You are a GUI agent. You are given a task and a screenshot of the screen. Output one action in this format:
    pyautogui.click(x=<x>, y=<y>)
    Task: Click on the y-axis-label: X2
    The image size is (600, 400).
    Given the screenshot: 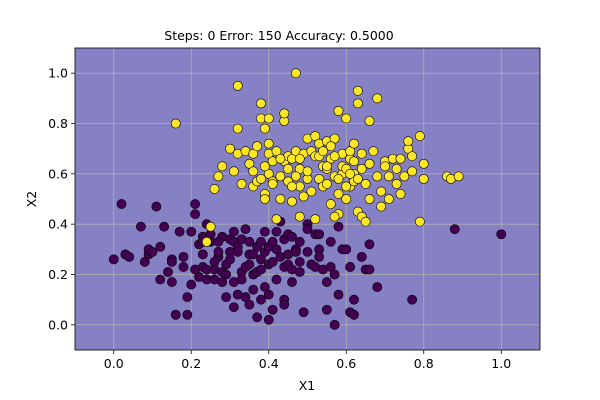 What is the action you would take?
    pyautogui.click(x=31, y=199)
    